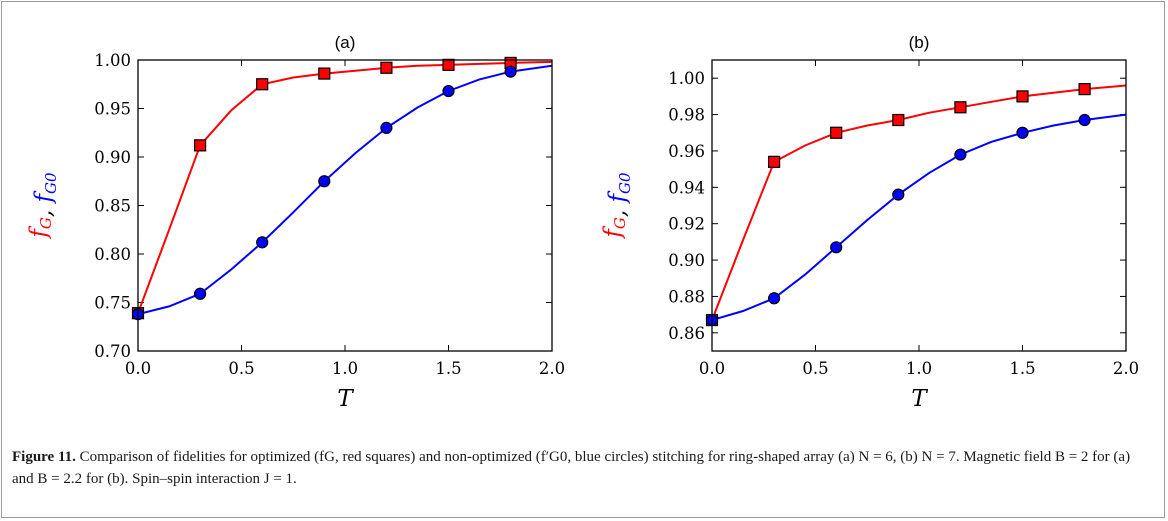  I want to click on y-tick-label: 0.88, so click(686, 296).